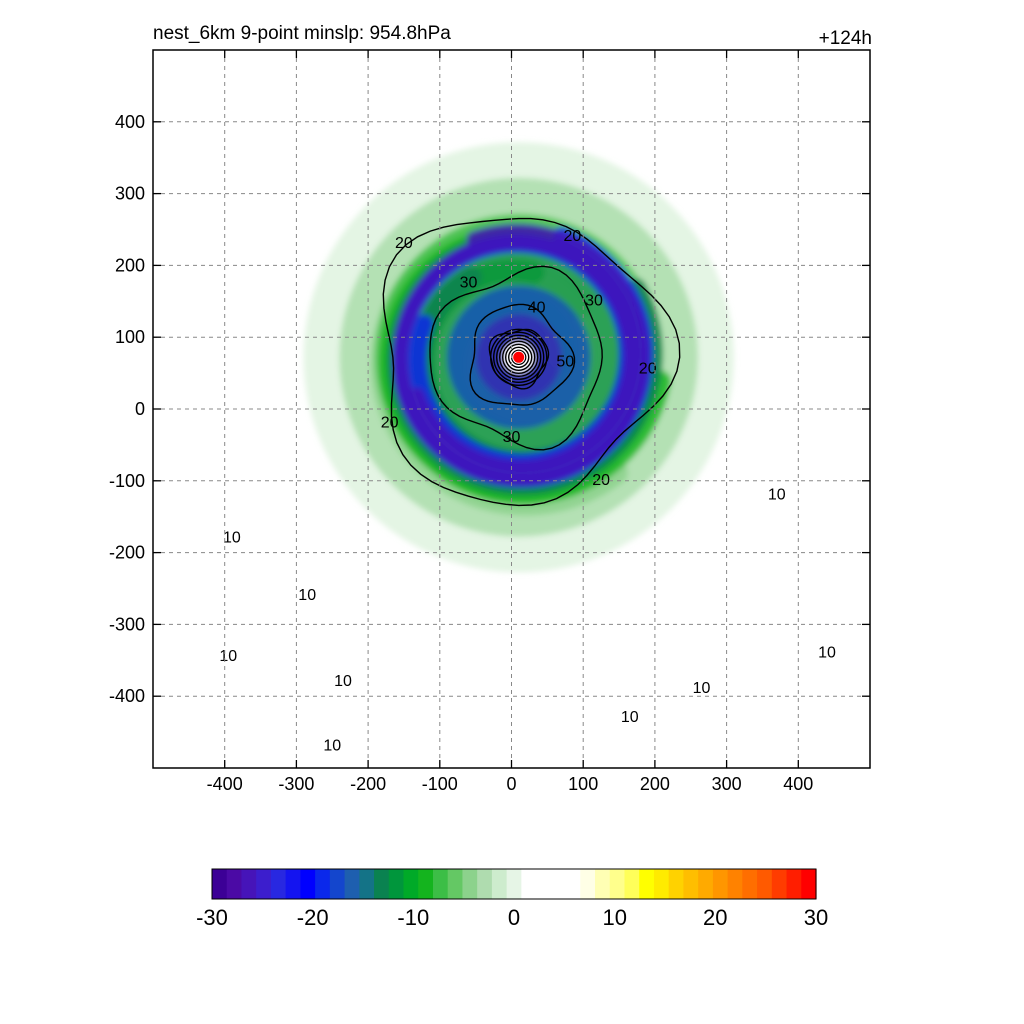 The image size is (1024, 1024). What do you see at coordinates (127, 553) in the screenshot?
I see `y-tick-label: -200` at bounding box center [127, 553].